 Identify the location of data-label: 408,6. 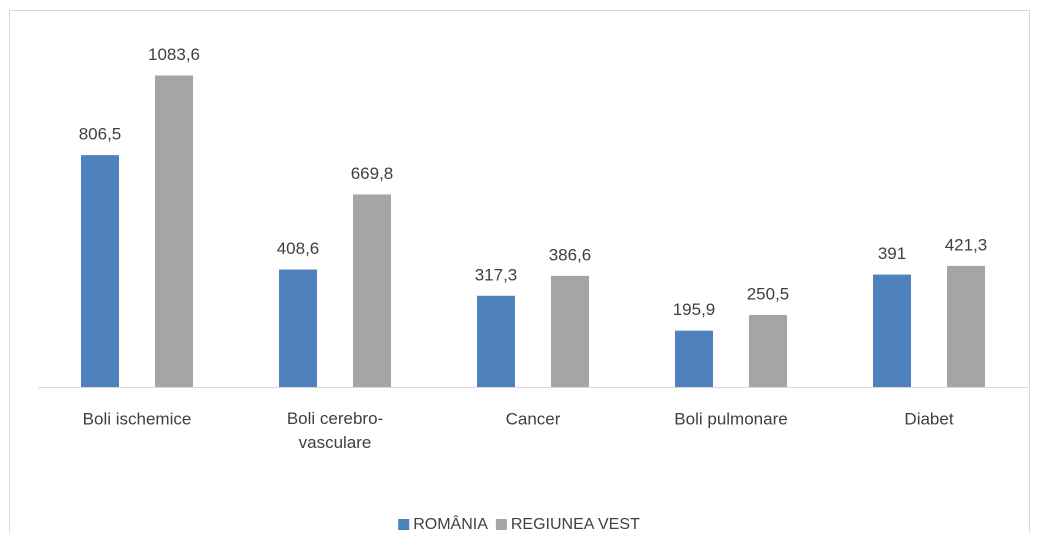
(298, 248).